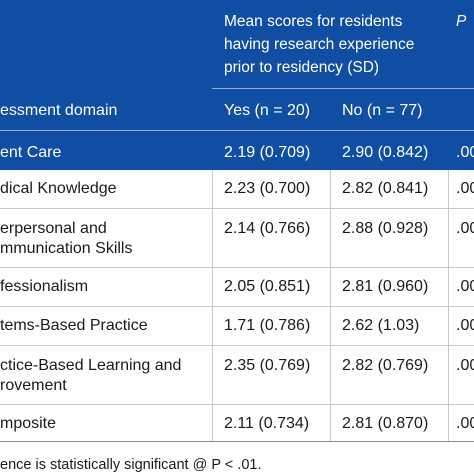 The image size is (474, 474). What do you see at coordinates (267, 228) in the screenshot?
I see `yes-score-cell: 2.14 (0.766)` at bounding box center [267, 228].